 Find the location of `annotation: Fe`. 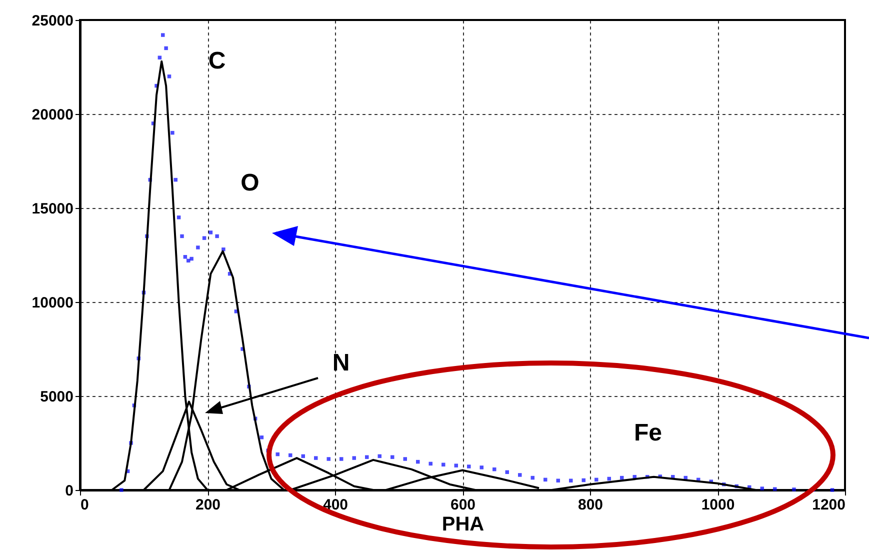

annotation: Fe is located at coordinates (648, 432).